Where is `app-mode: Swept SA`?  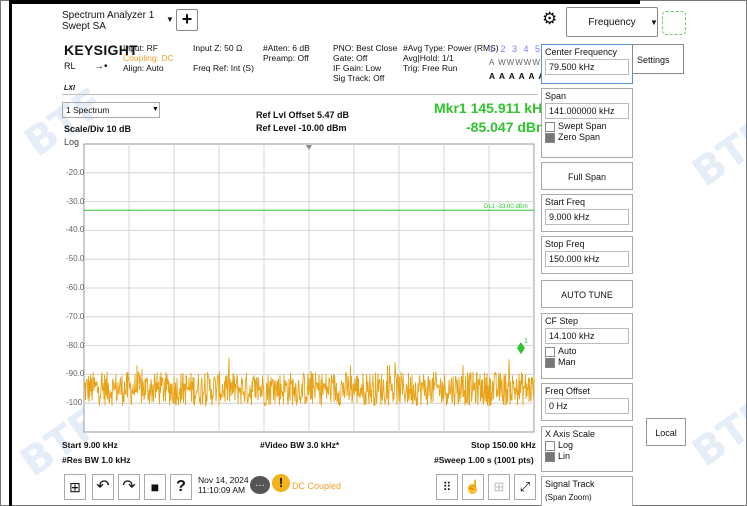
app-mode: Swept SA is located at coordinates (84, 26).